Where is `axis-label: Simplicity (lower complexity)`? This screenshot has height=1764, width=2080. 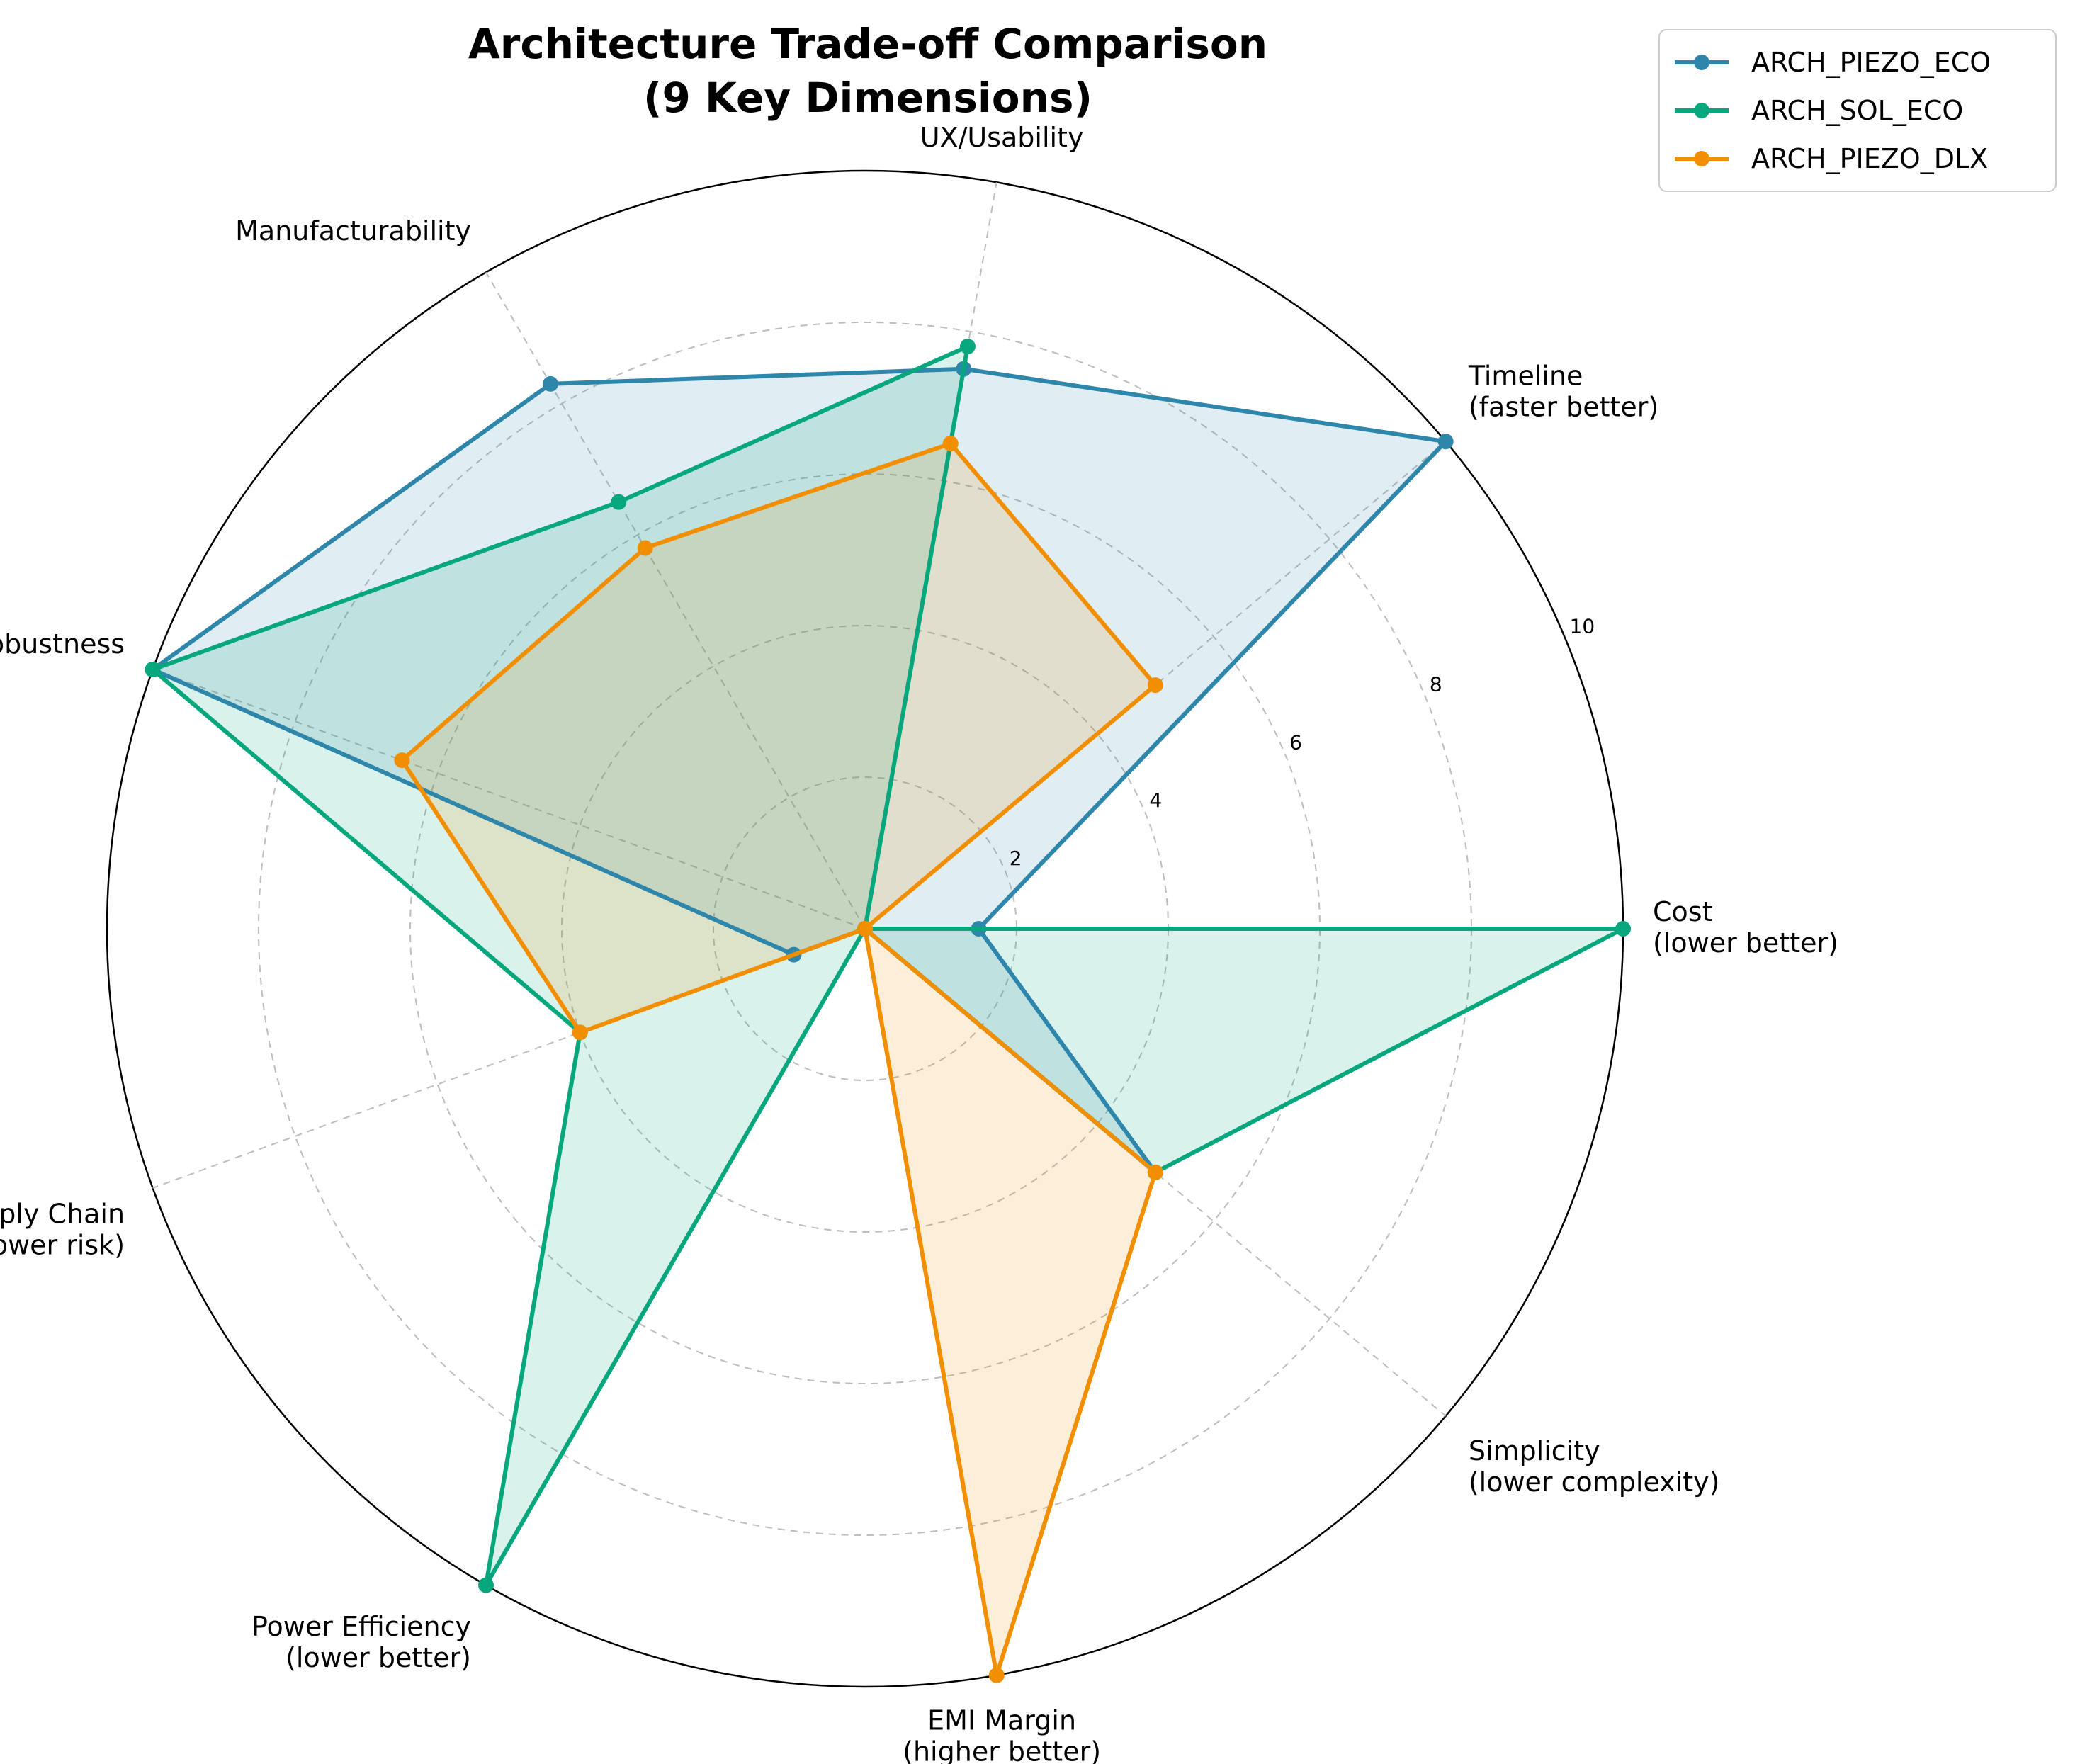
axis-label: Simplicity (lower complexity) is located at coordinates (1595, 1466).